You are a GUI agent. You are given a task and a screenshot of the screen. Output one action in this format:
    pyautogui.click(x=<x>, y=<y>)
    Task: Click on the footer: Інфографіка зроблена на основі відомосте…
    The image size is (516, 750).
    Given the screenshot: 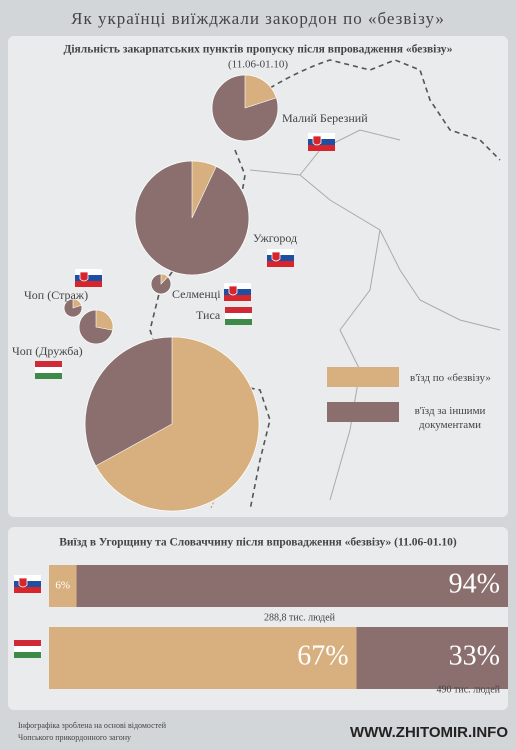 What is the action you would take?
    pyautogui.click(x=92, y=725)
    